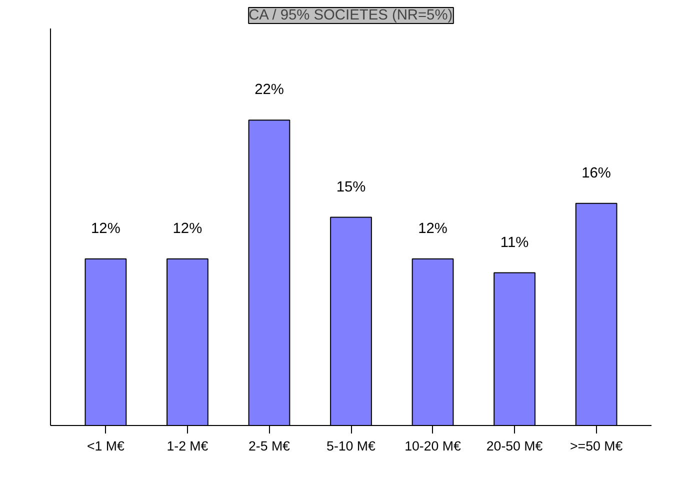  I want to click on data-label: 15%, so click(351, 187).